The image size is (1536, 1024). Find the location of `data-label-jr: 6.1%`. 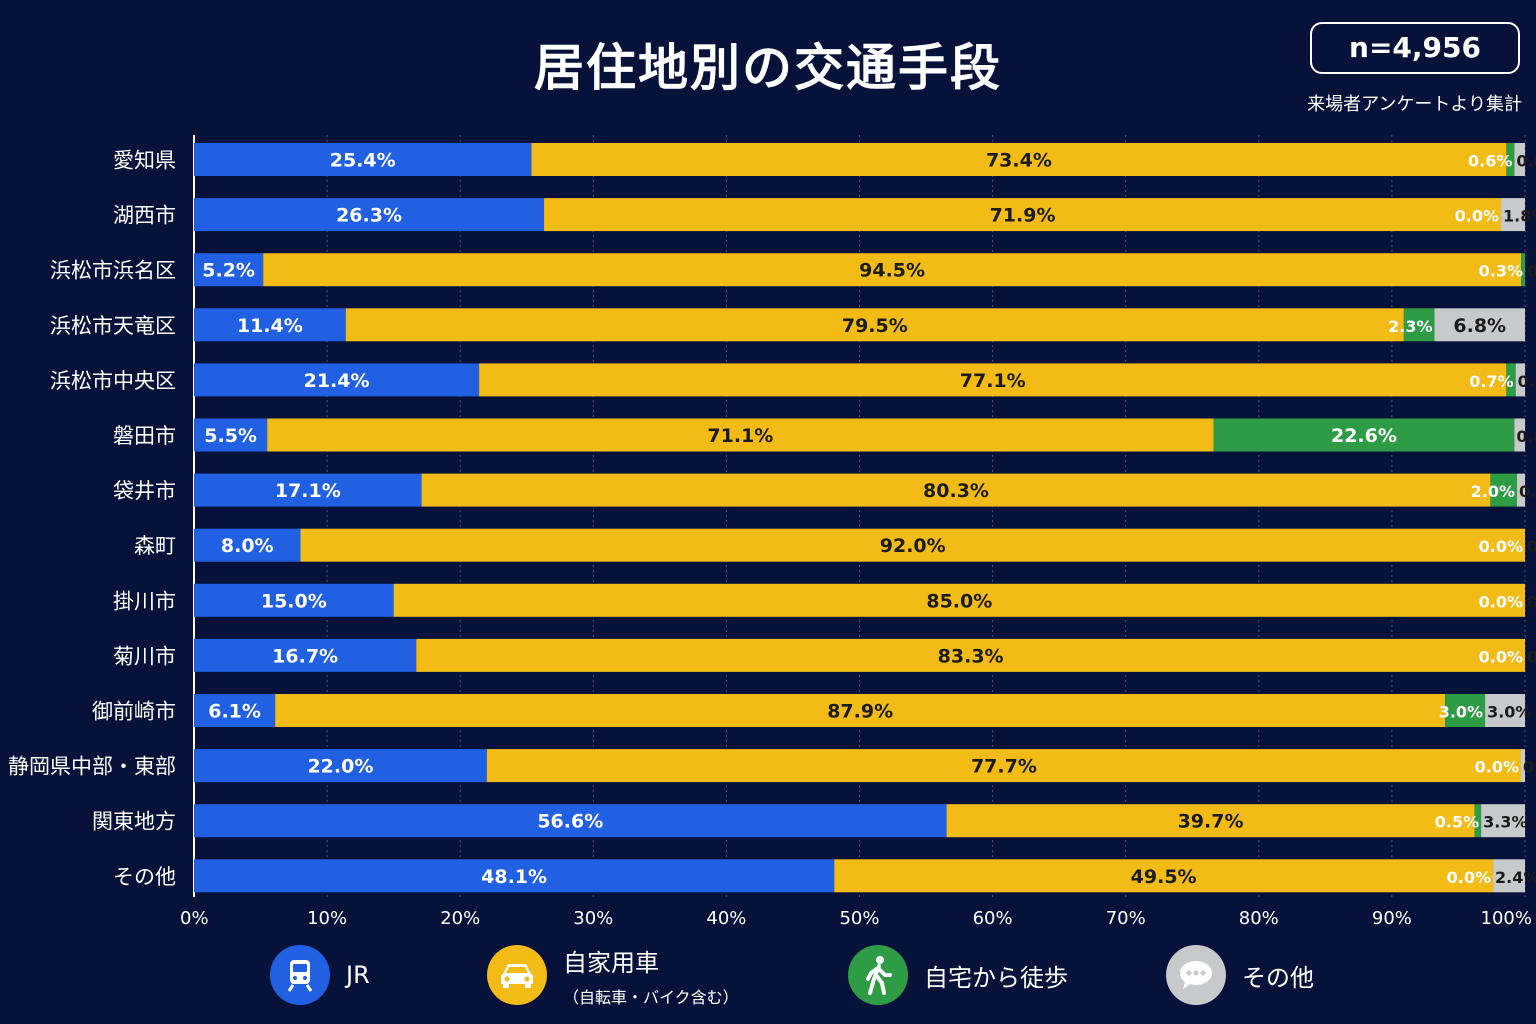

data-label-jr: 6.1% is located at coordinates (234, 712).